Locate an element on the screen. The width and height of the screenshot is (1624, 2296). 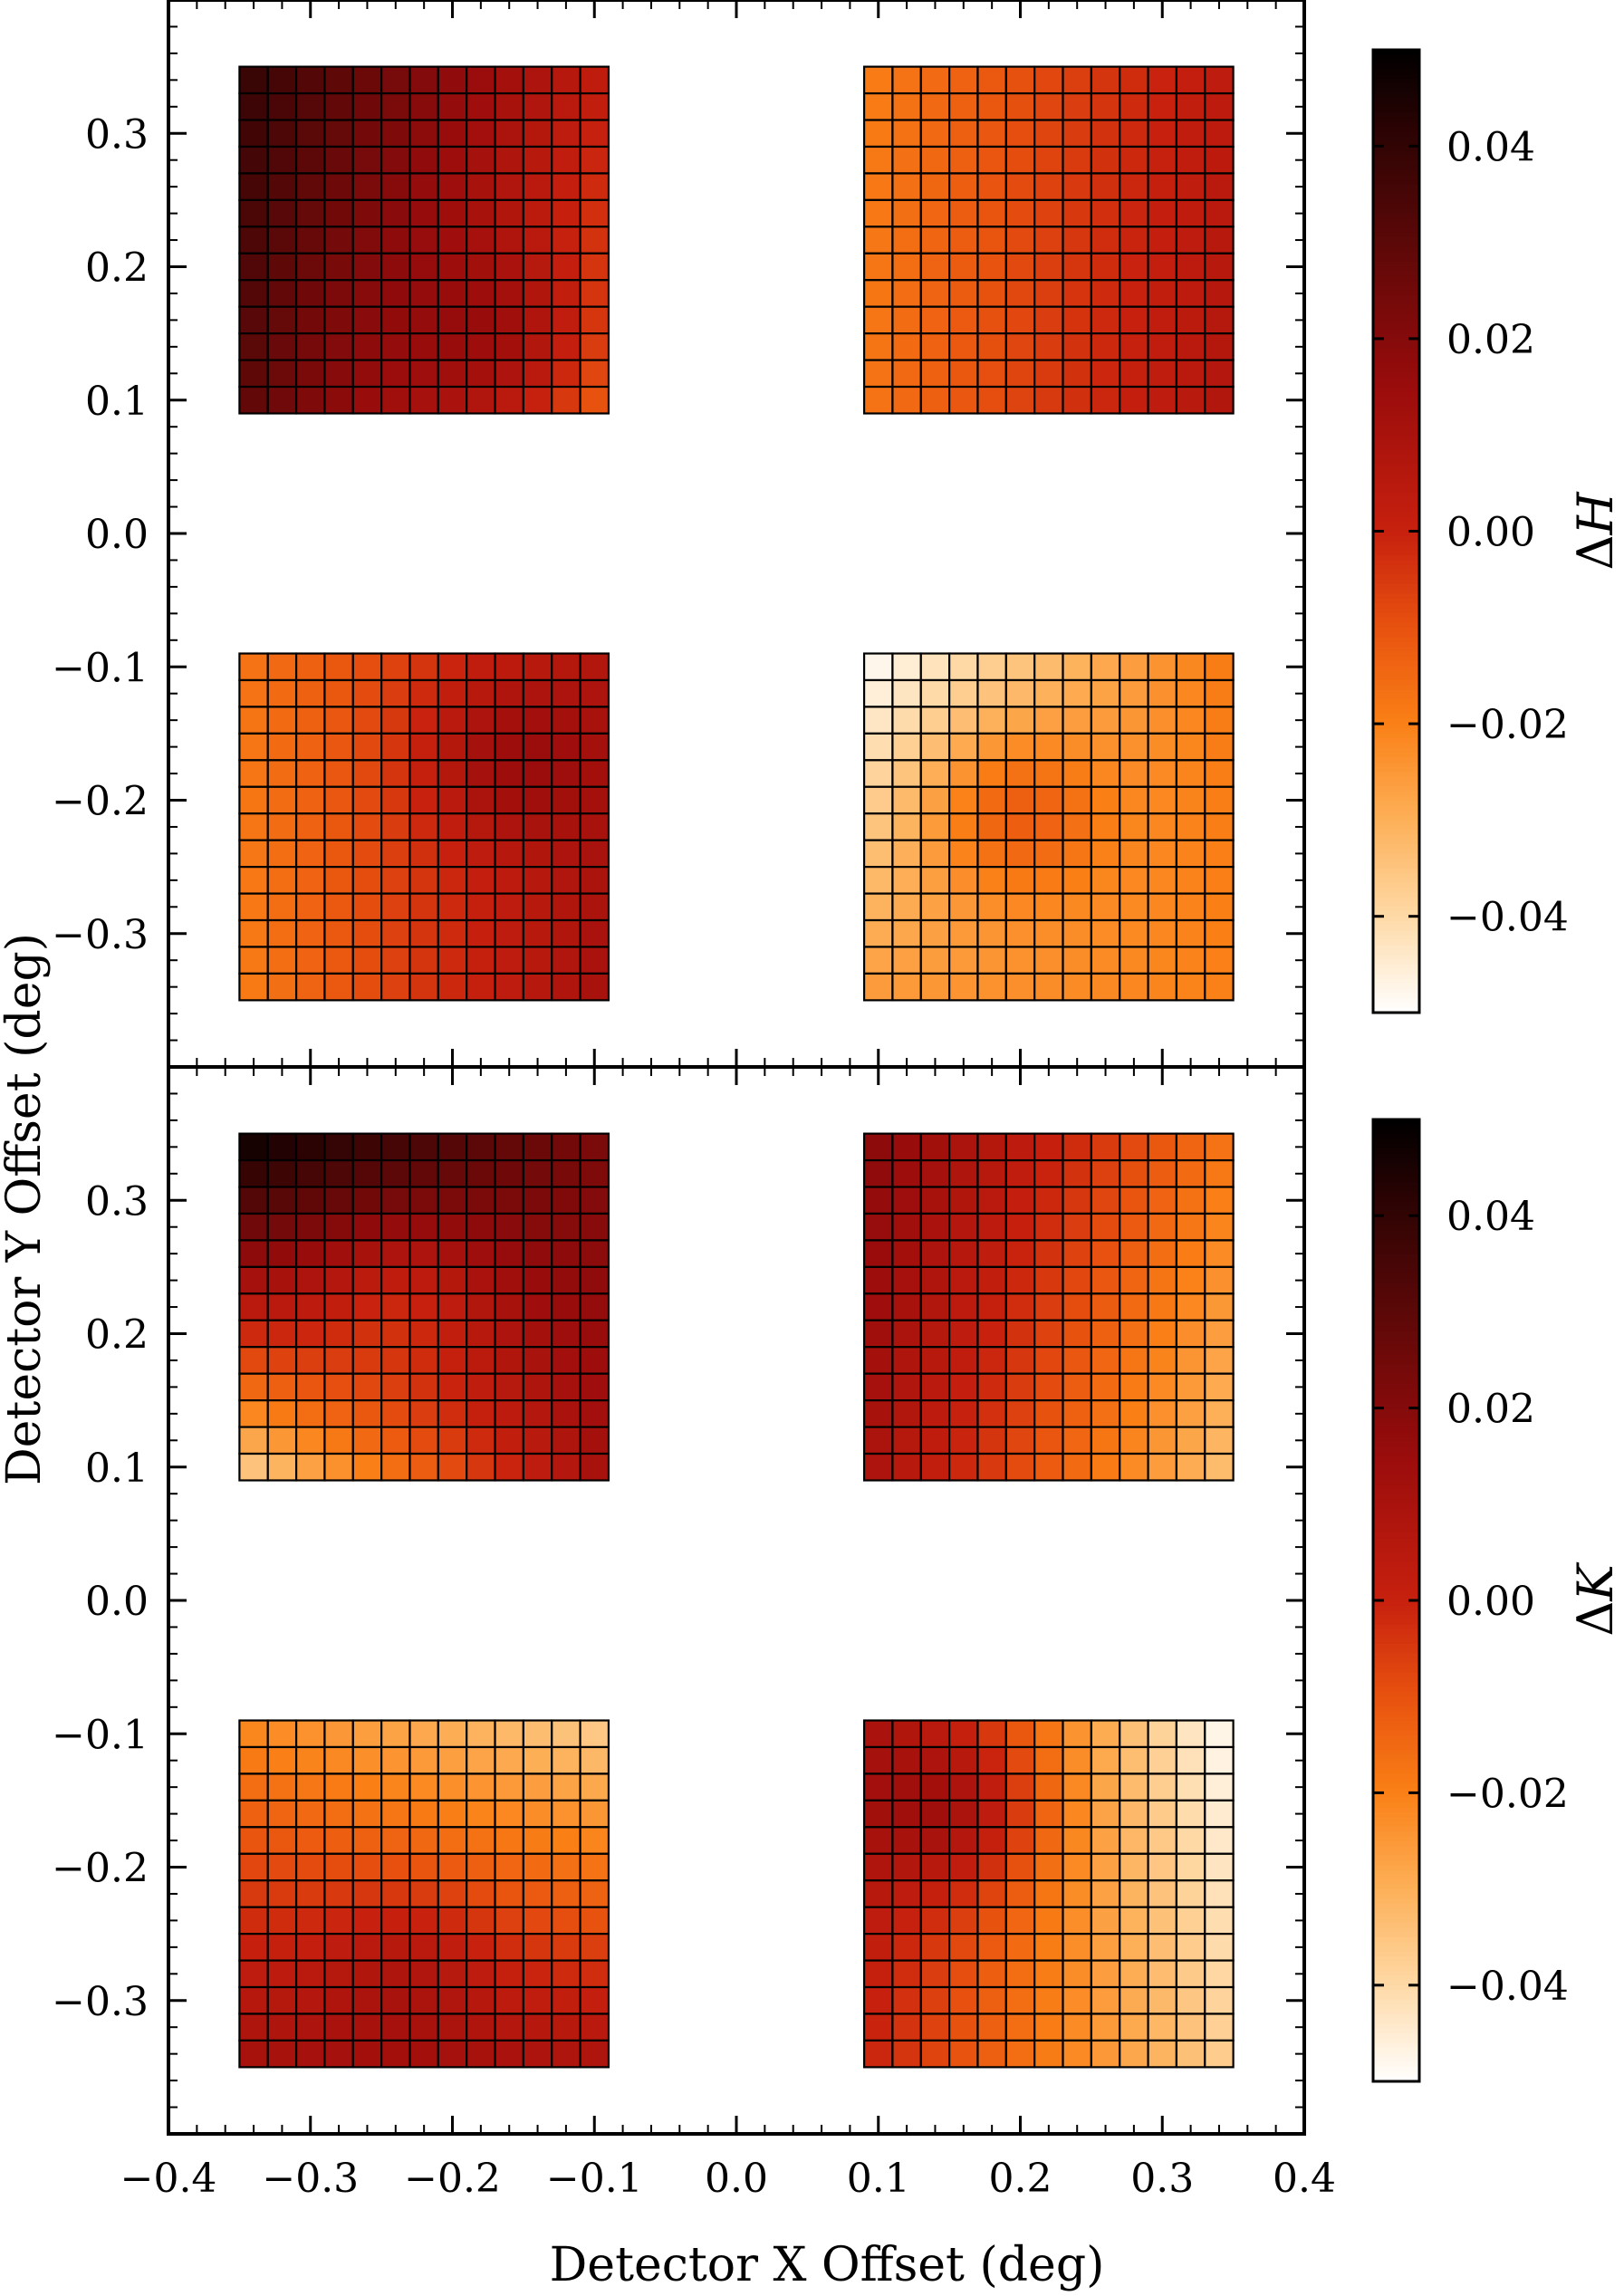
y-tick-label: 0.2 is located at coordinates (117, 1335).